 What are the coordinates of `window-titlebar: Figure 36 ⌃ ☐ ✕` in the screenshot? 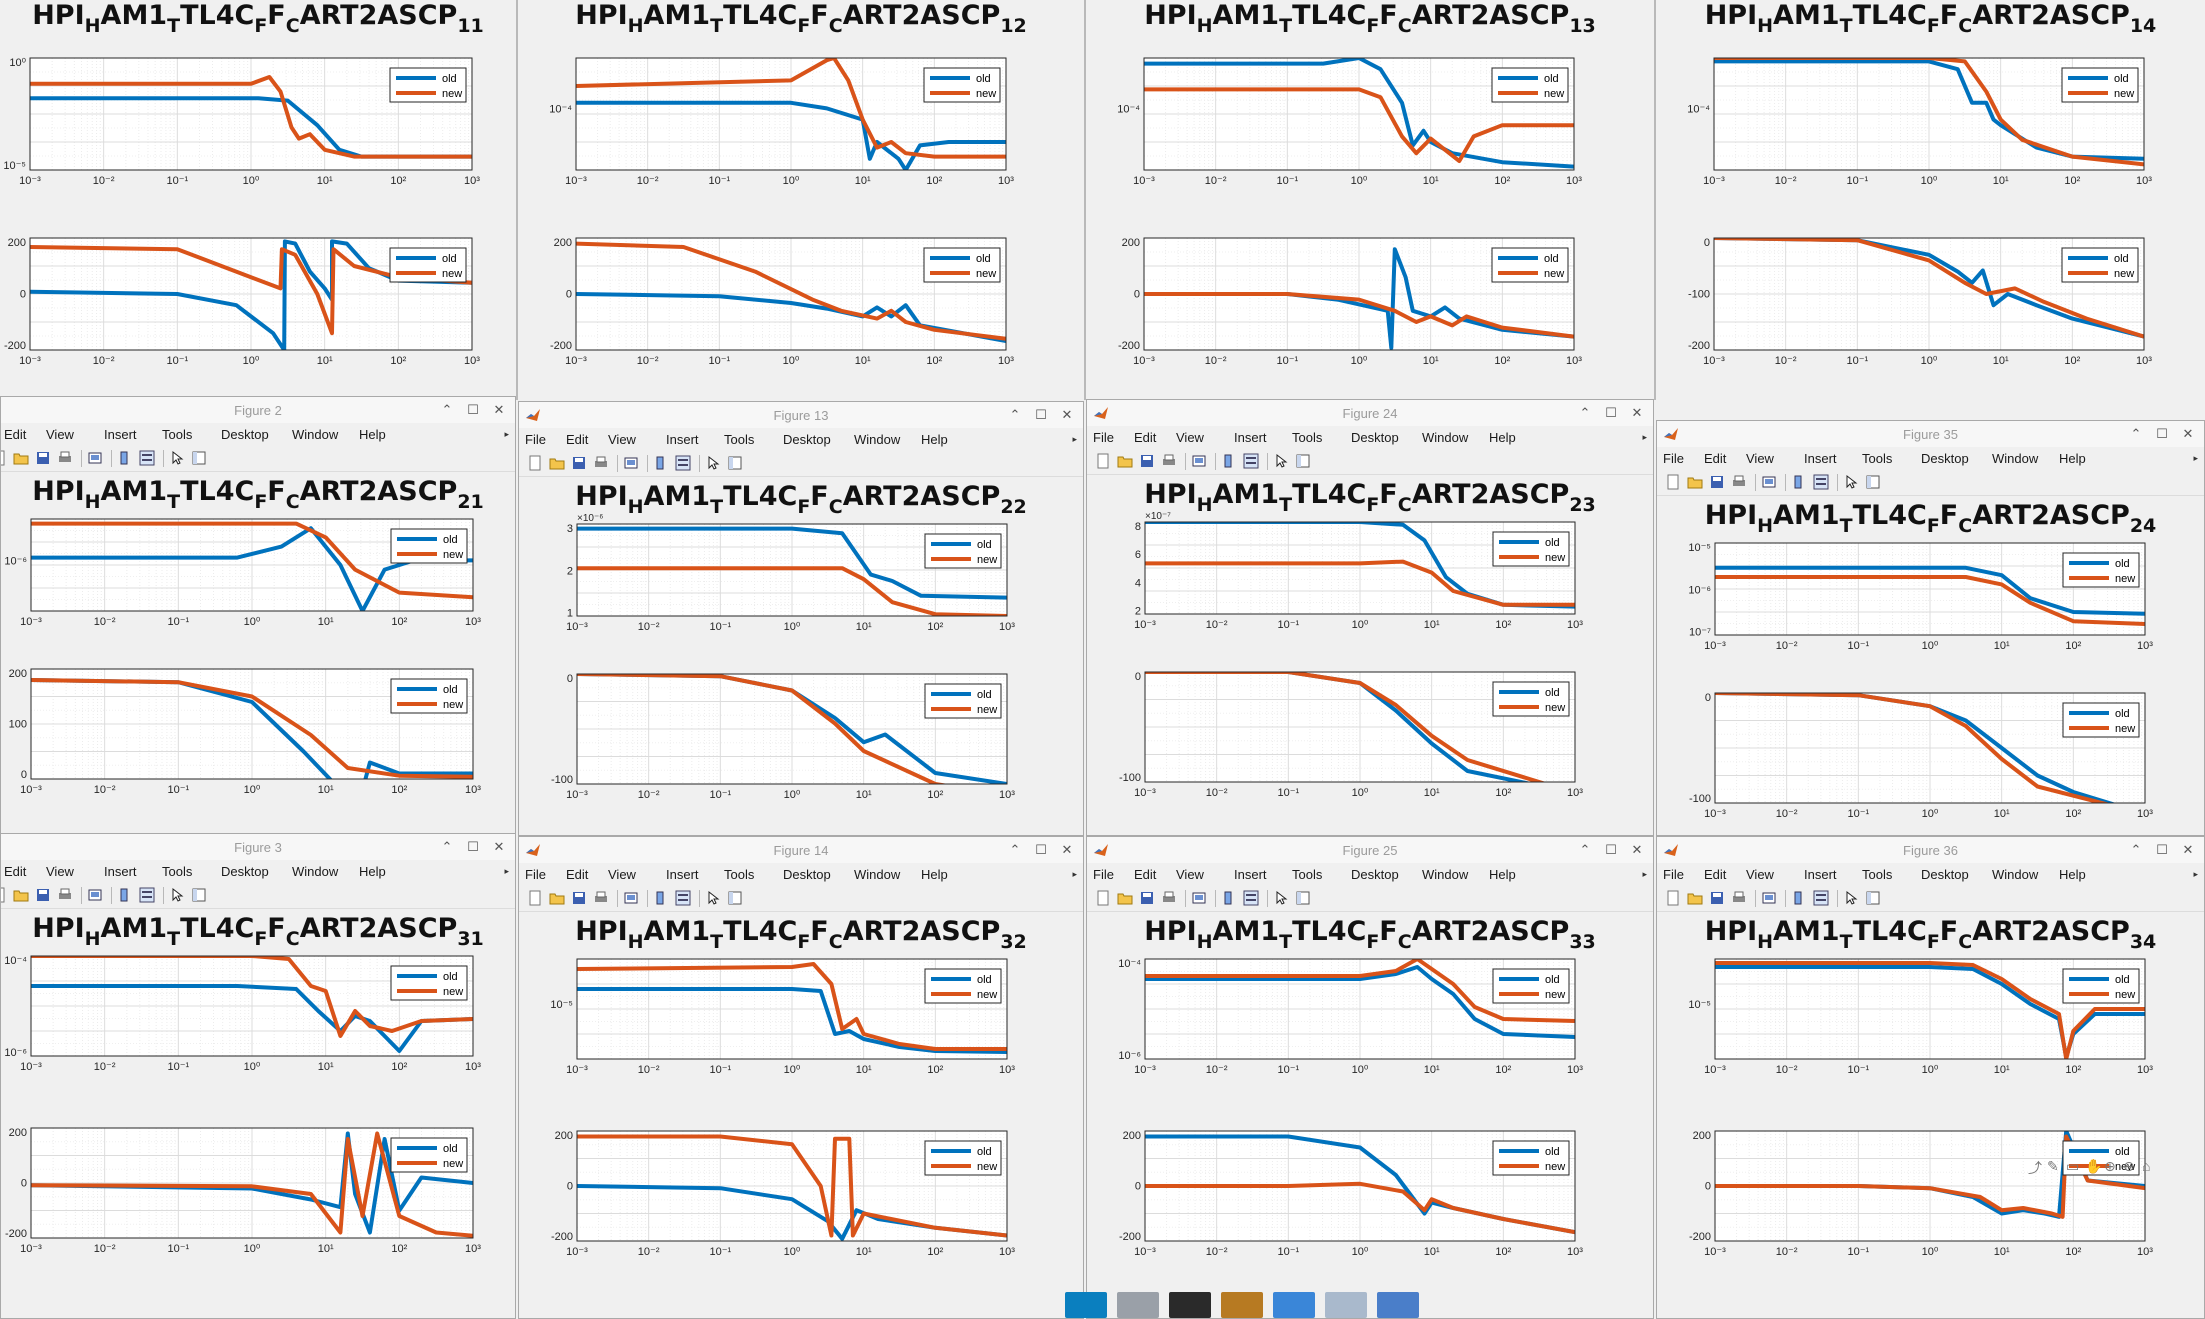 It's located at (1930, 850).